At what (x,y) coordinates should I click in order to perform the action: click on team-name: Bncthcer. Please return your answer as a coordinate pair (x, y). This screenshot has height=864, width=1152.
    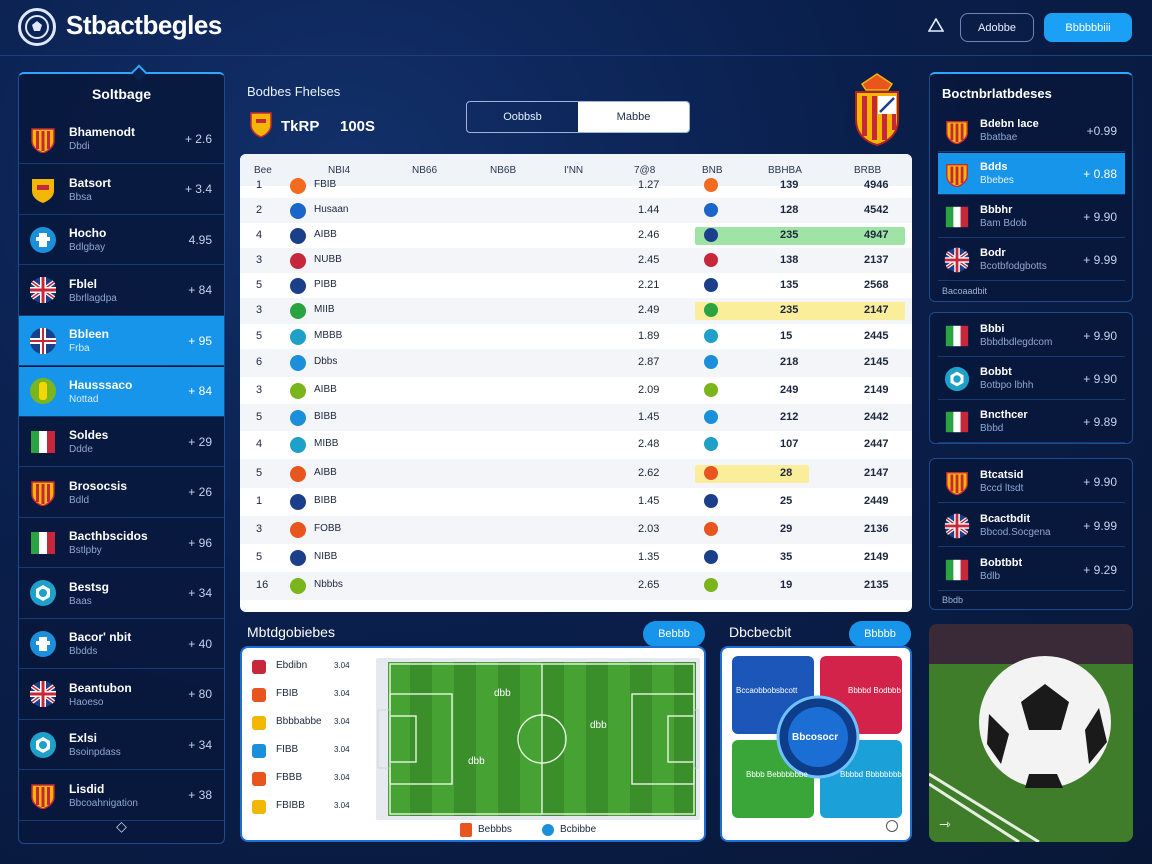
    Looking at the image, I should click on (1004, 415).